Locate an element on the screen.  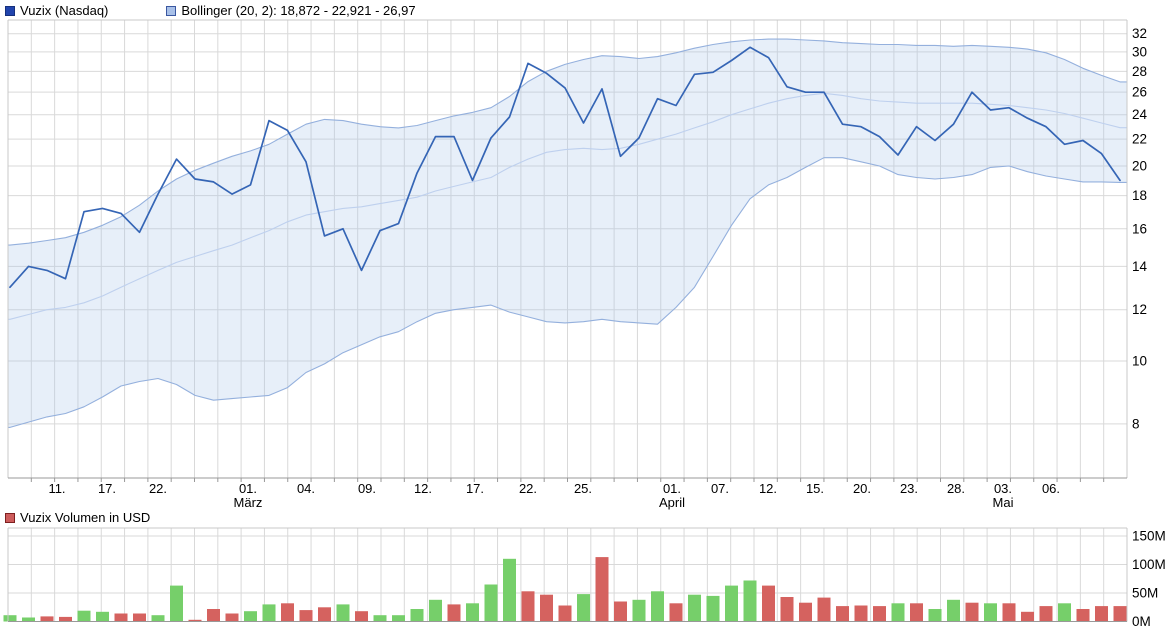
svg-text: 06. is located at coordinates (1051, 488).